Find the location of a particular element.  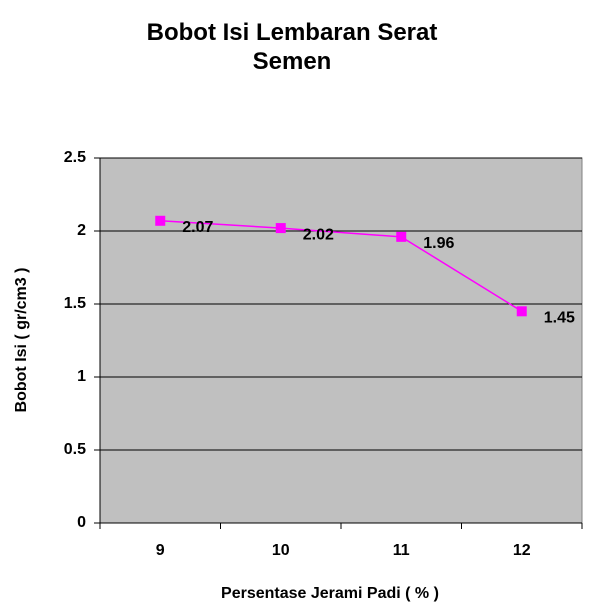

x-tick-label: 12 is located at coordinates (522, 550).